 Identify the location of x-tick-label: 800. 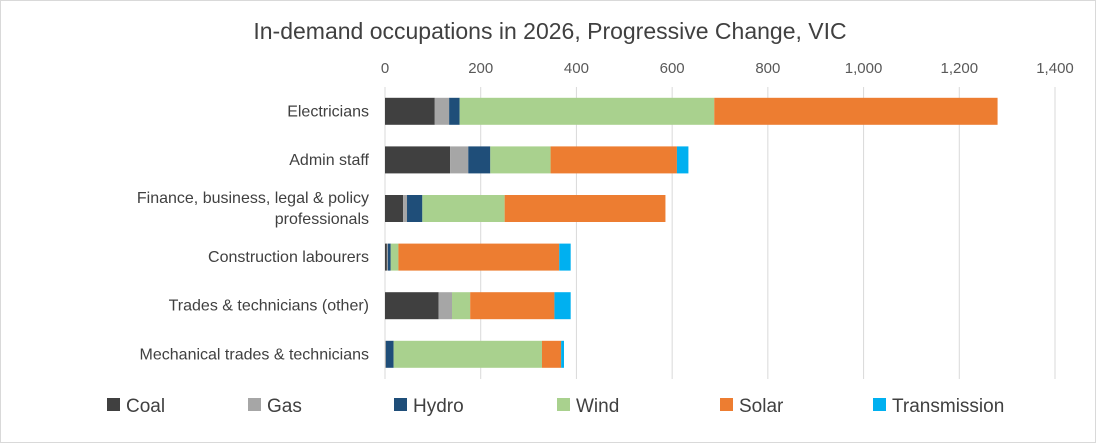
(767, 68).